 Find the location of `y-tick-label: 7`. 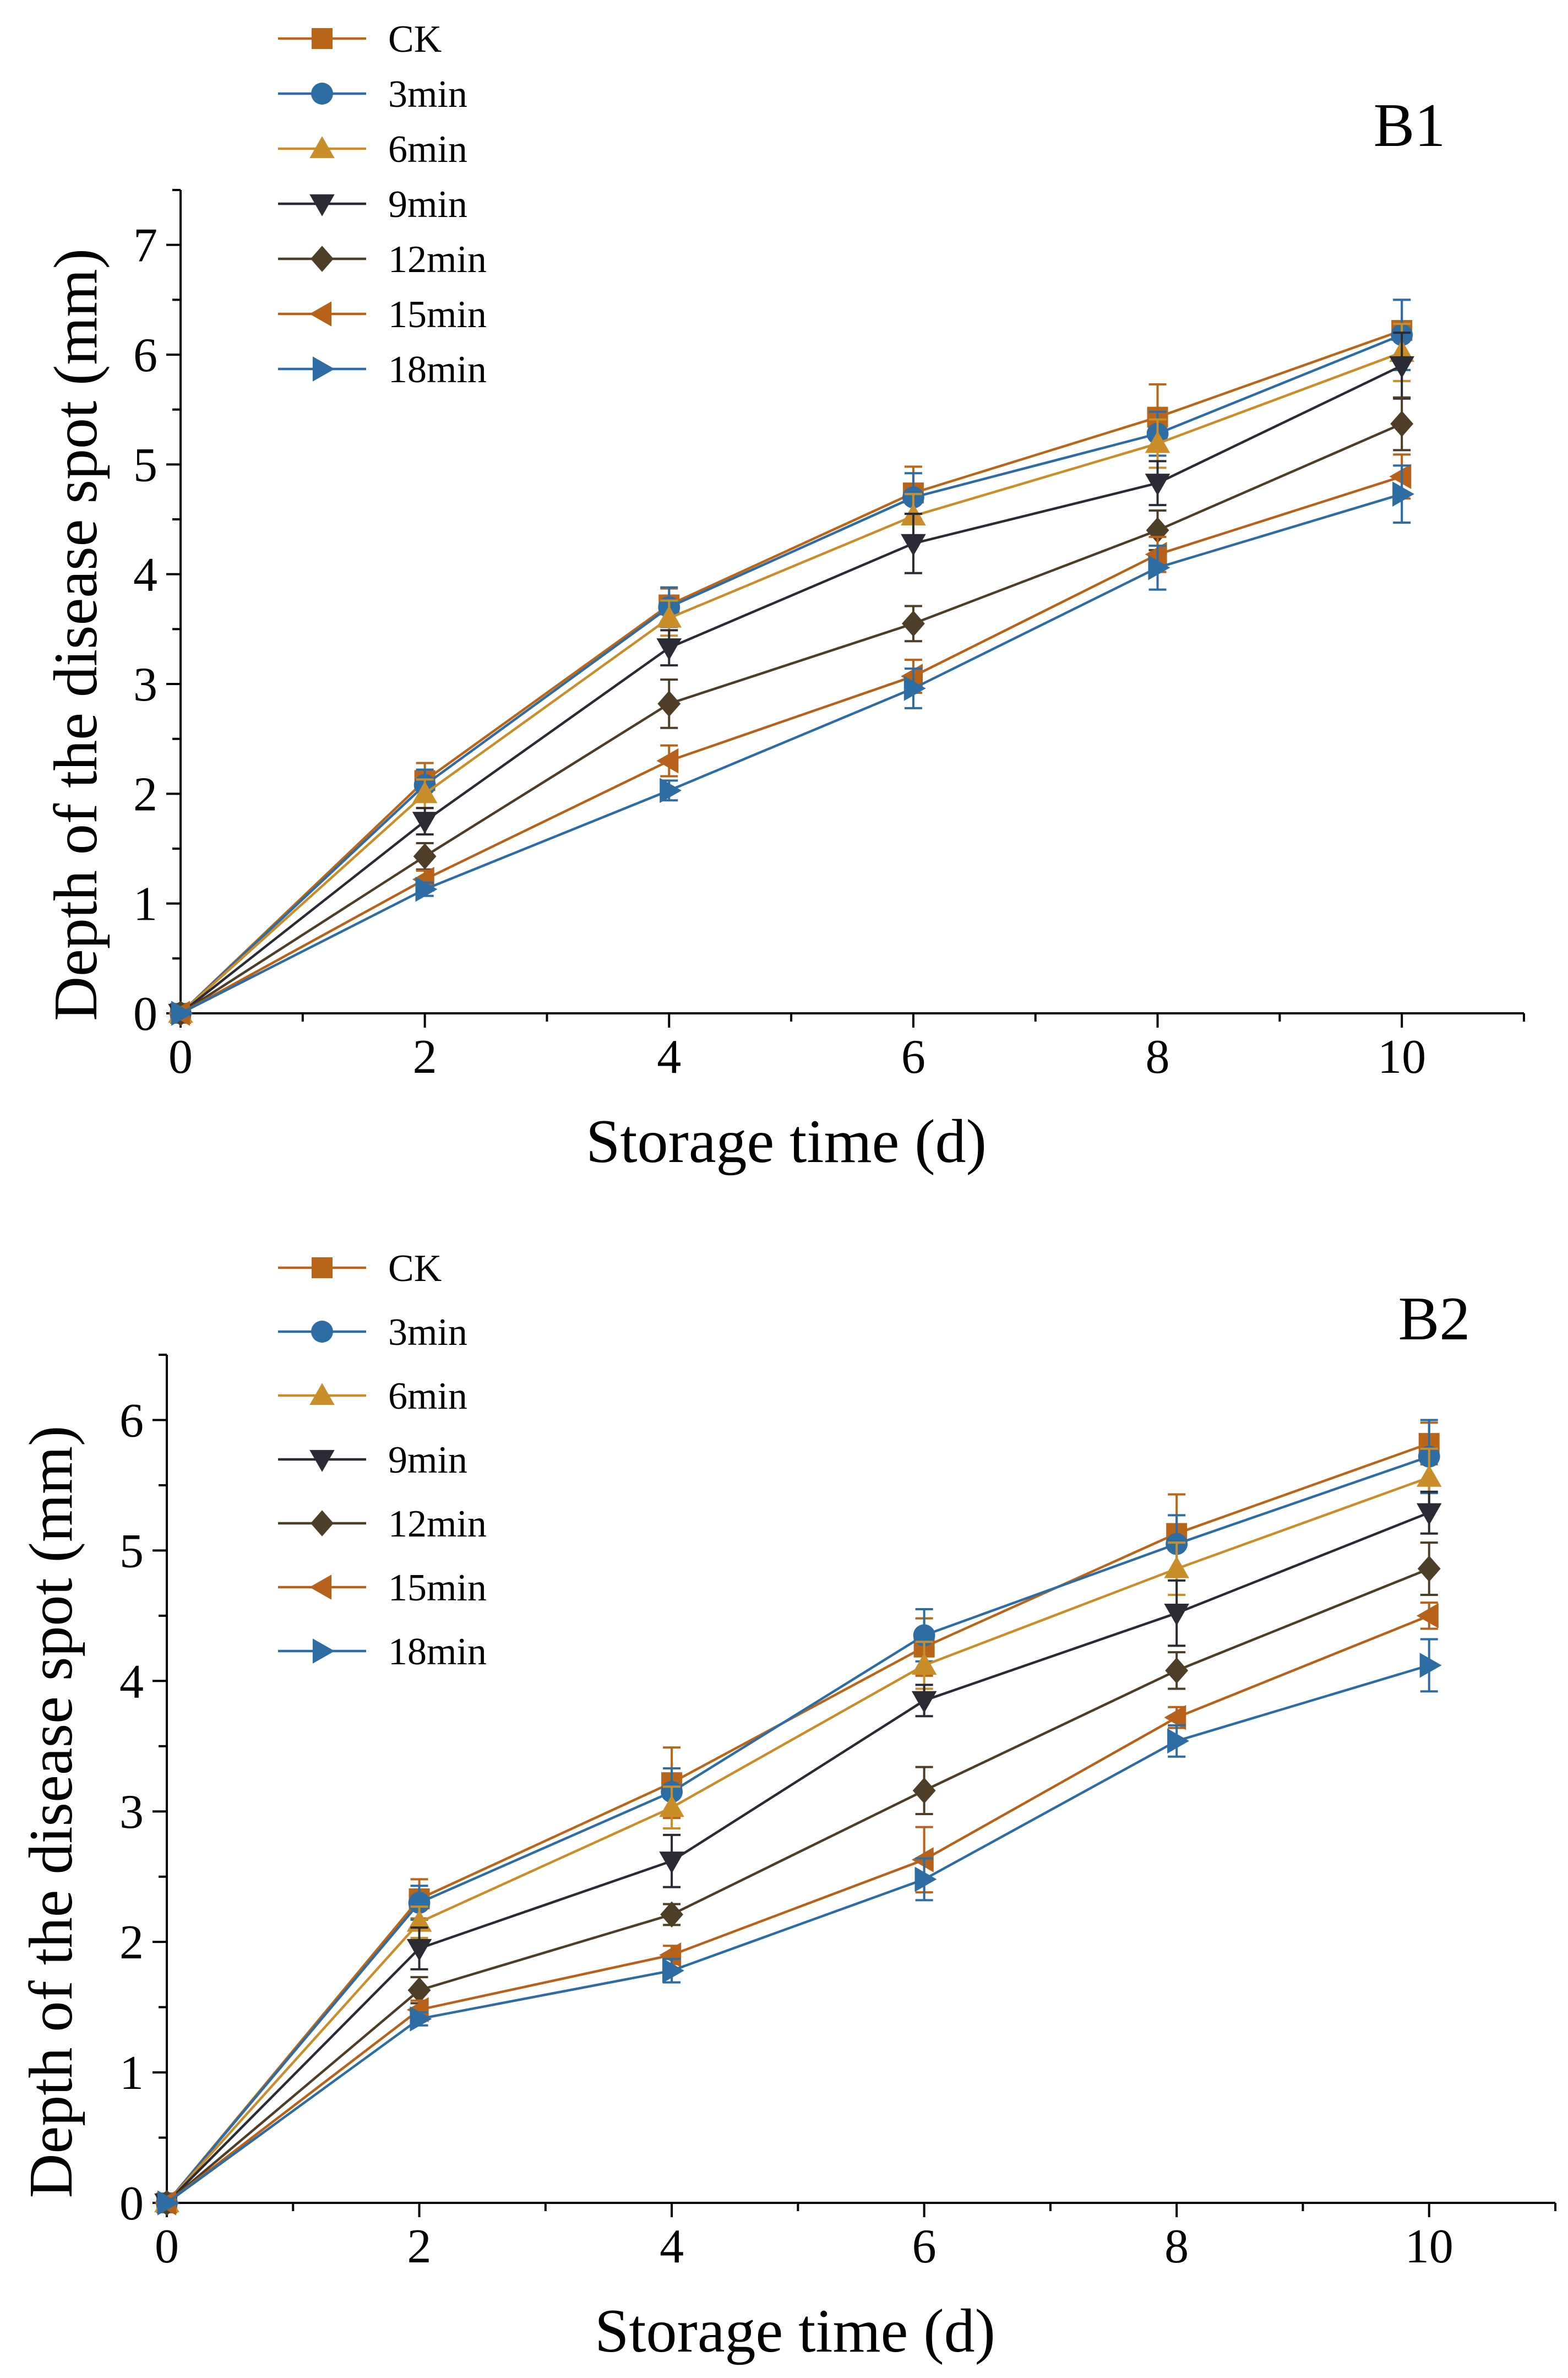

y-tick-label: 7 is located at coordinates (145, 246).